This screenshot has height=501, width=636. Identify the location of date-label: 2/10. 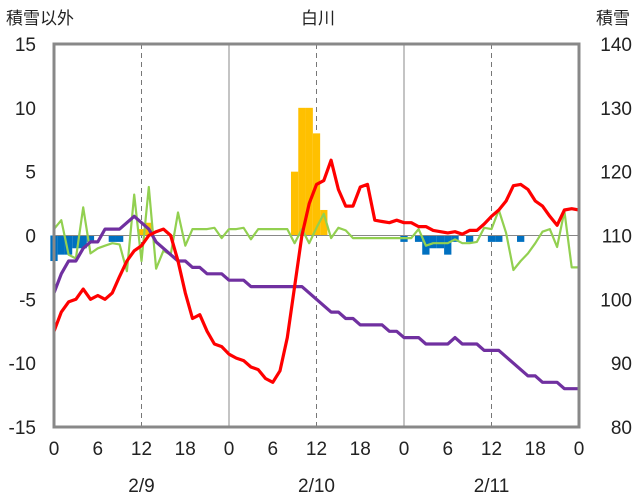
(316, 486).